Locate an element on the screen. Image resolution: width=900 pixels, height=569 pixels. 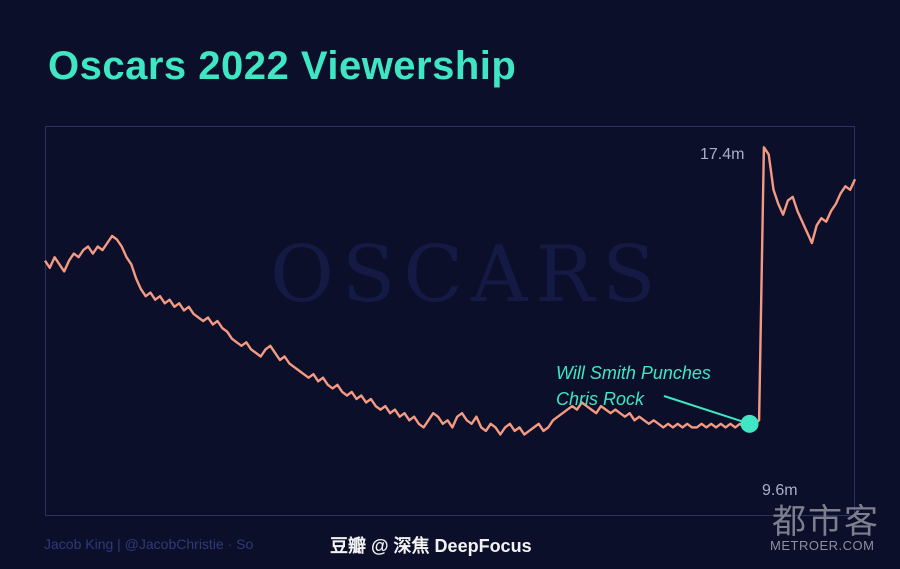
site-logo-cn: 都市客 is located at coordinates (826, 522).